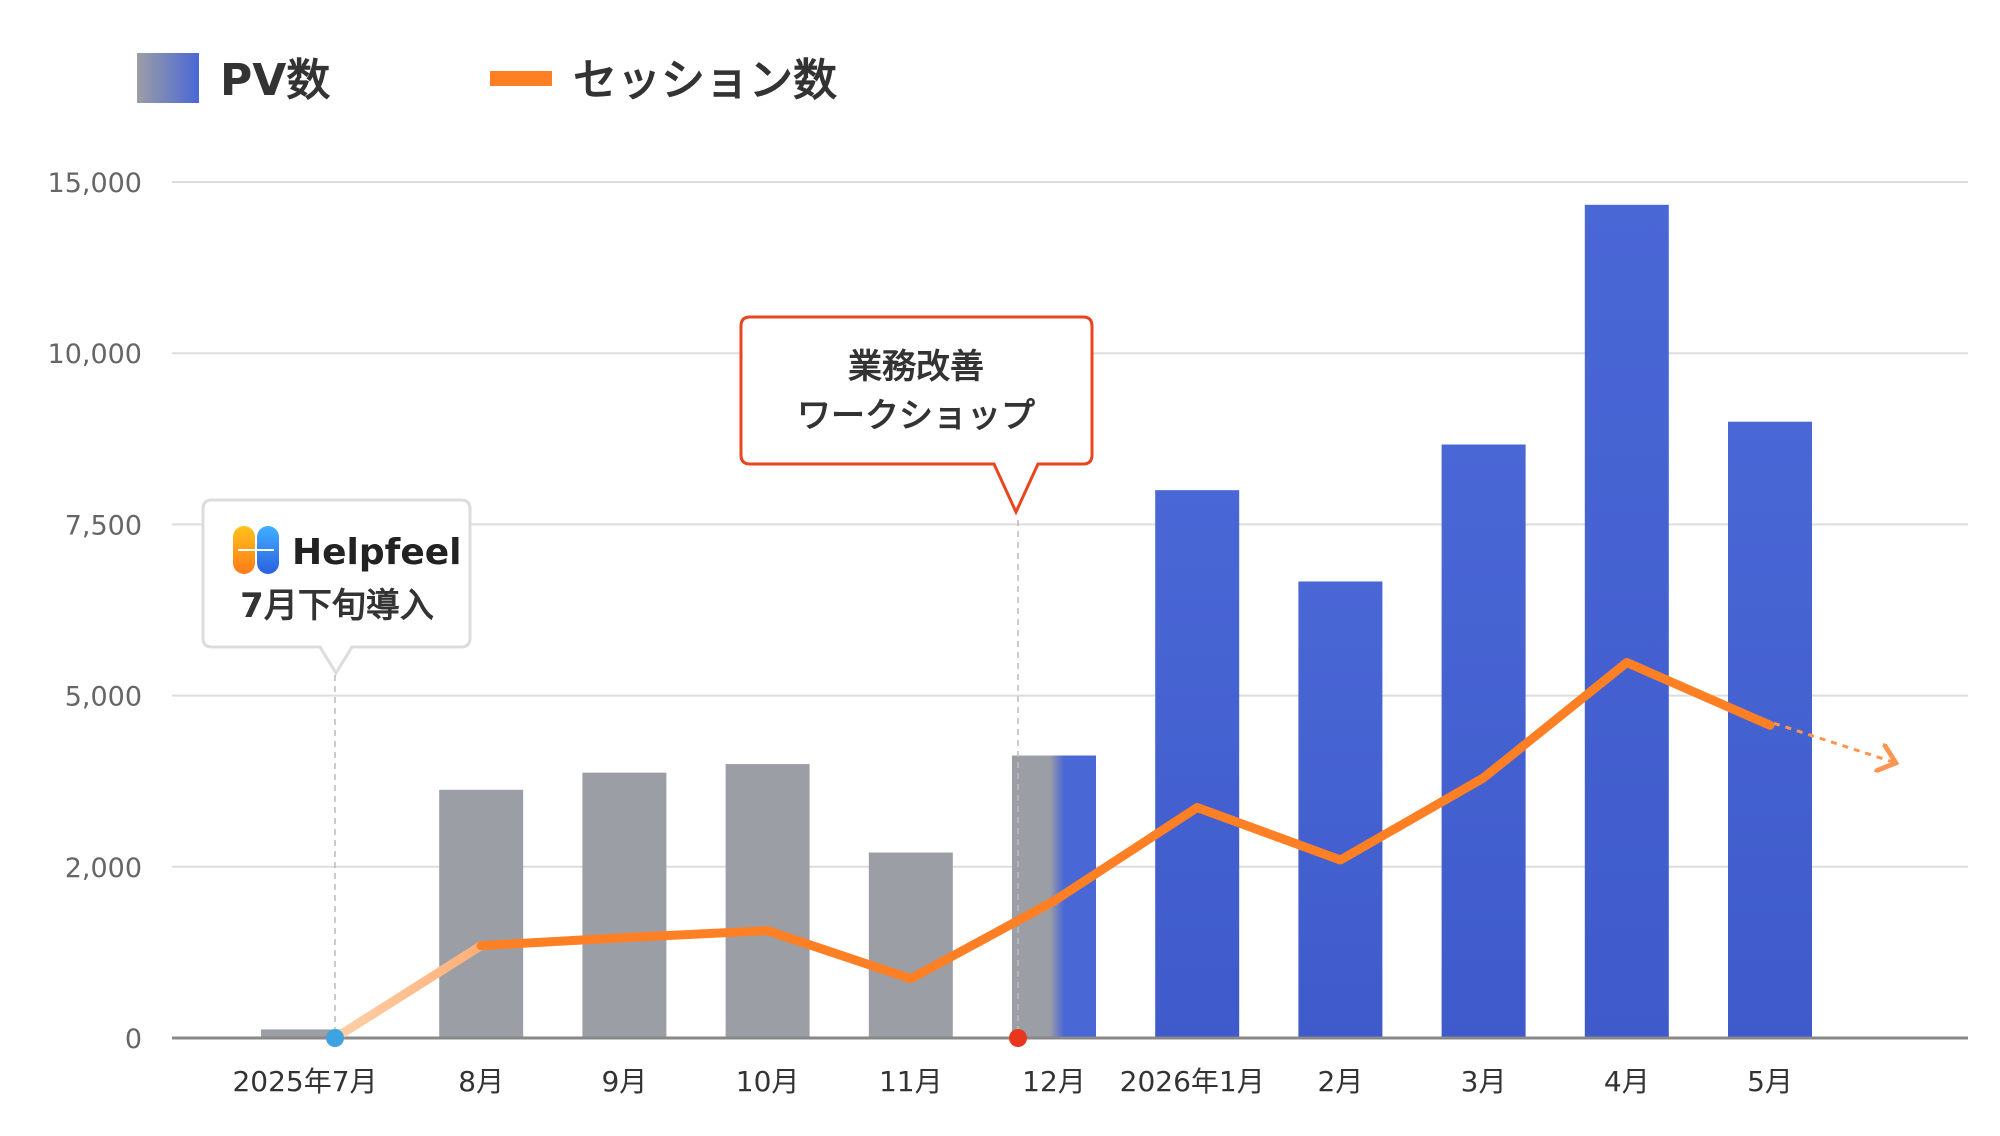 The height and width of the screenshot is (1136, 2000). I want to click on helpfeel-logo-icon, so click(256, 550).